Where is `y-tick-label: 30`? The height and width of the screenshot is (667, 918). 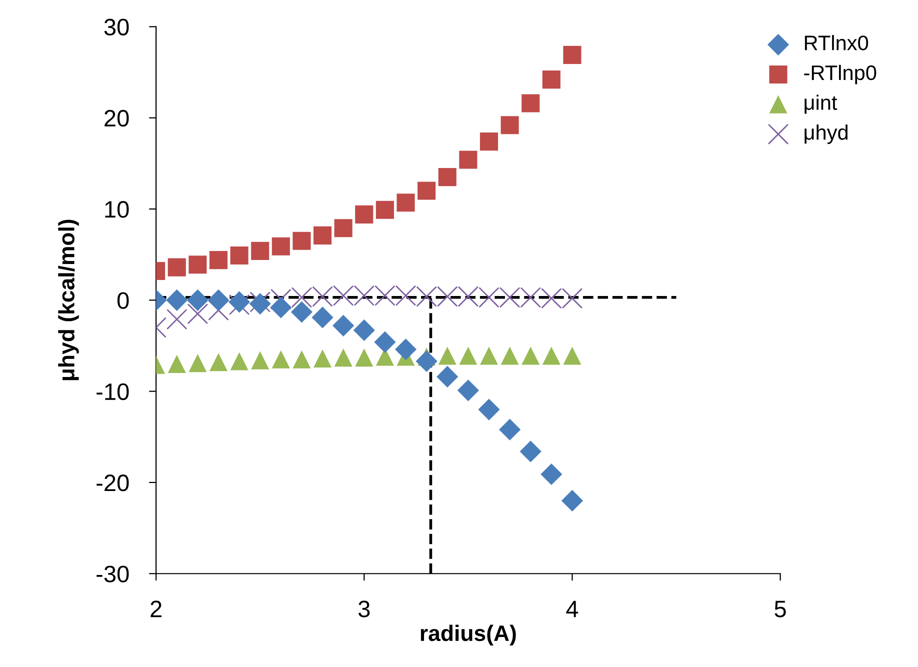 y-tick-label: 30 is located at coordinates (116, 27).